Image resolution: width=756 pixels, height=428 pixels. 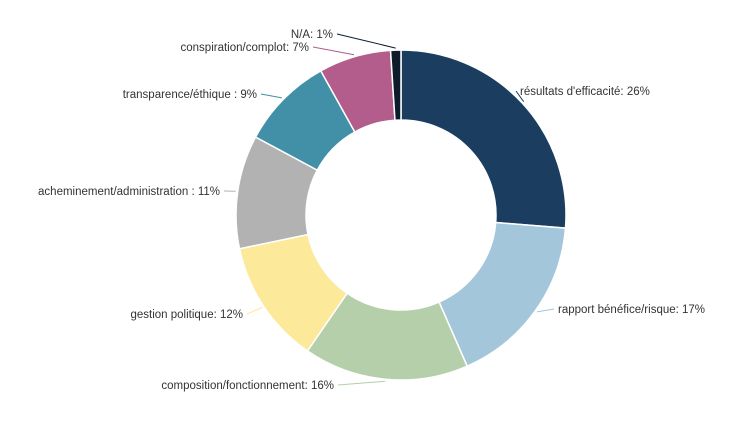 What do you see at coordinates (631, 310) in the screenshot?
I see `label-rapport-benefice-risque: rapport bénéfice/risque: 17%` at bounding box center [631, 310].